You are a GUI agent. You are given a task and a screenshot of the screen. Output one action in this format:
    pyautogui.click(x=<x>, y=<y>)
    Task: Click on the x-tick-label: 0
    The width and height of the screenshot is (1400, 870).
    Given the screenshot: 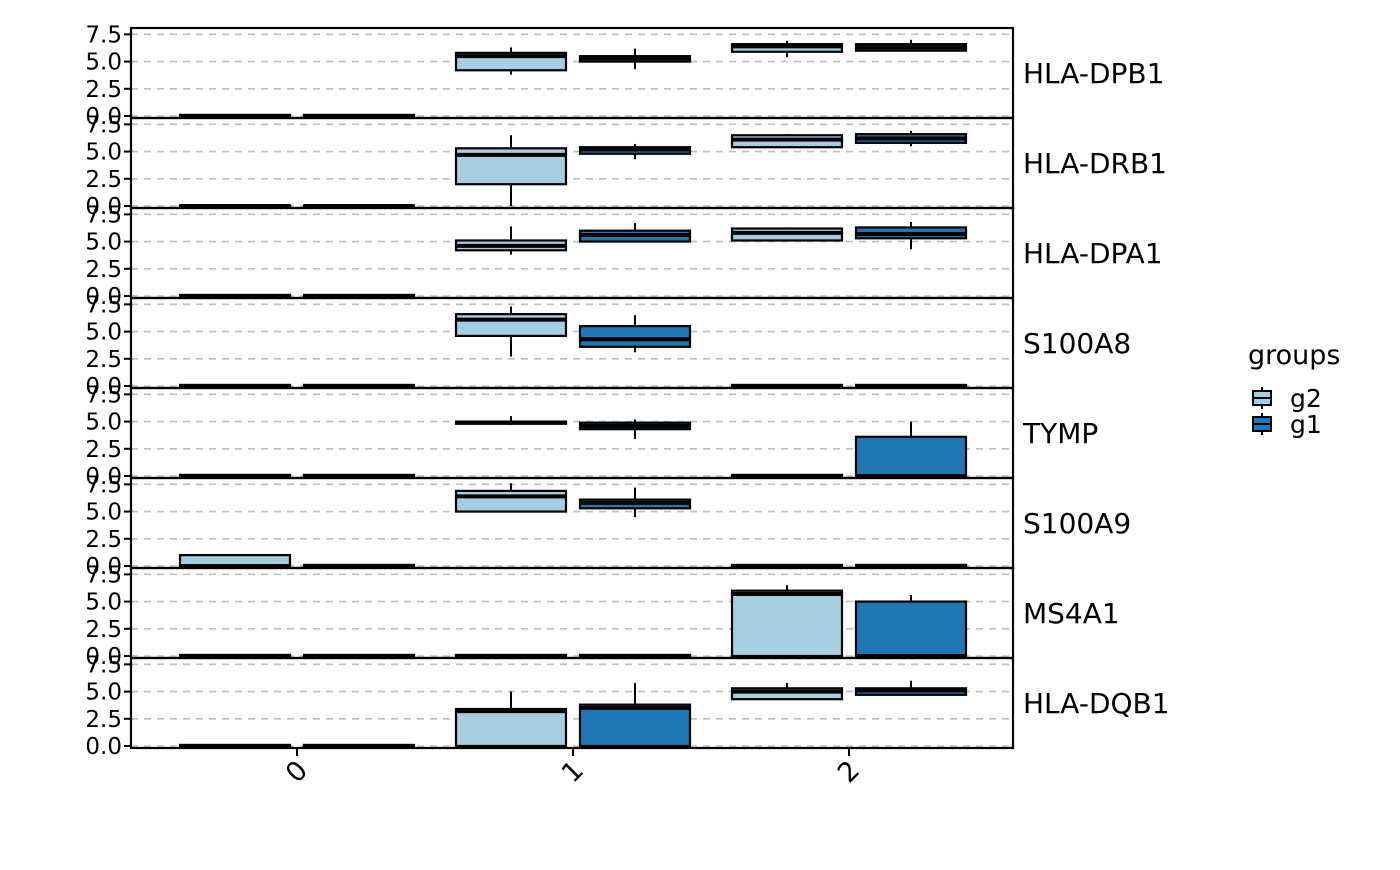 What is the action you would take?
    pyautogui.click(x=297, y=772)
    